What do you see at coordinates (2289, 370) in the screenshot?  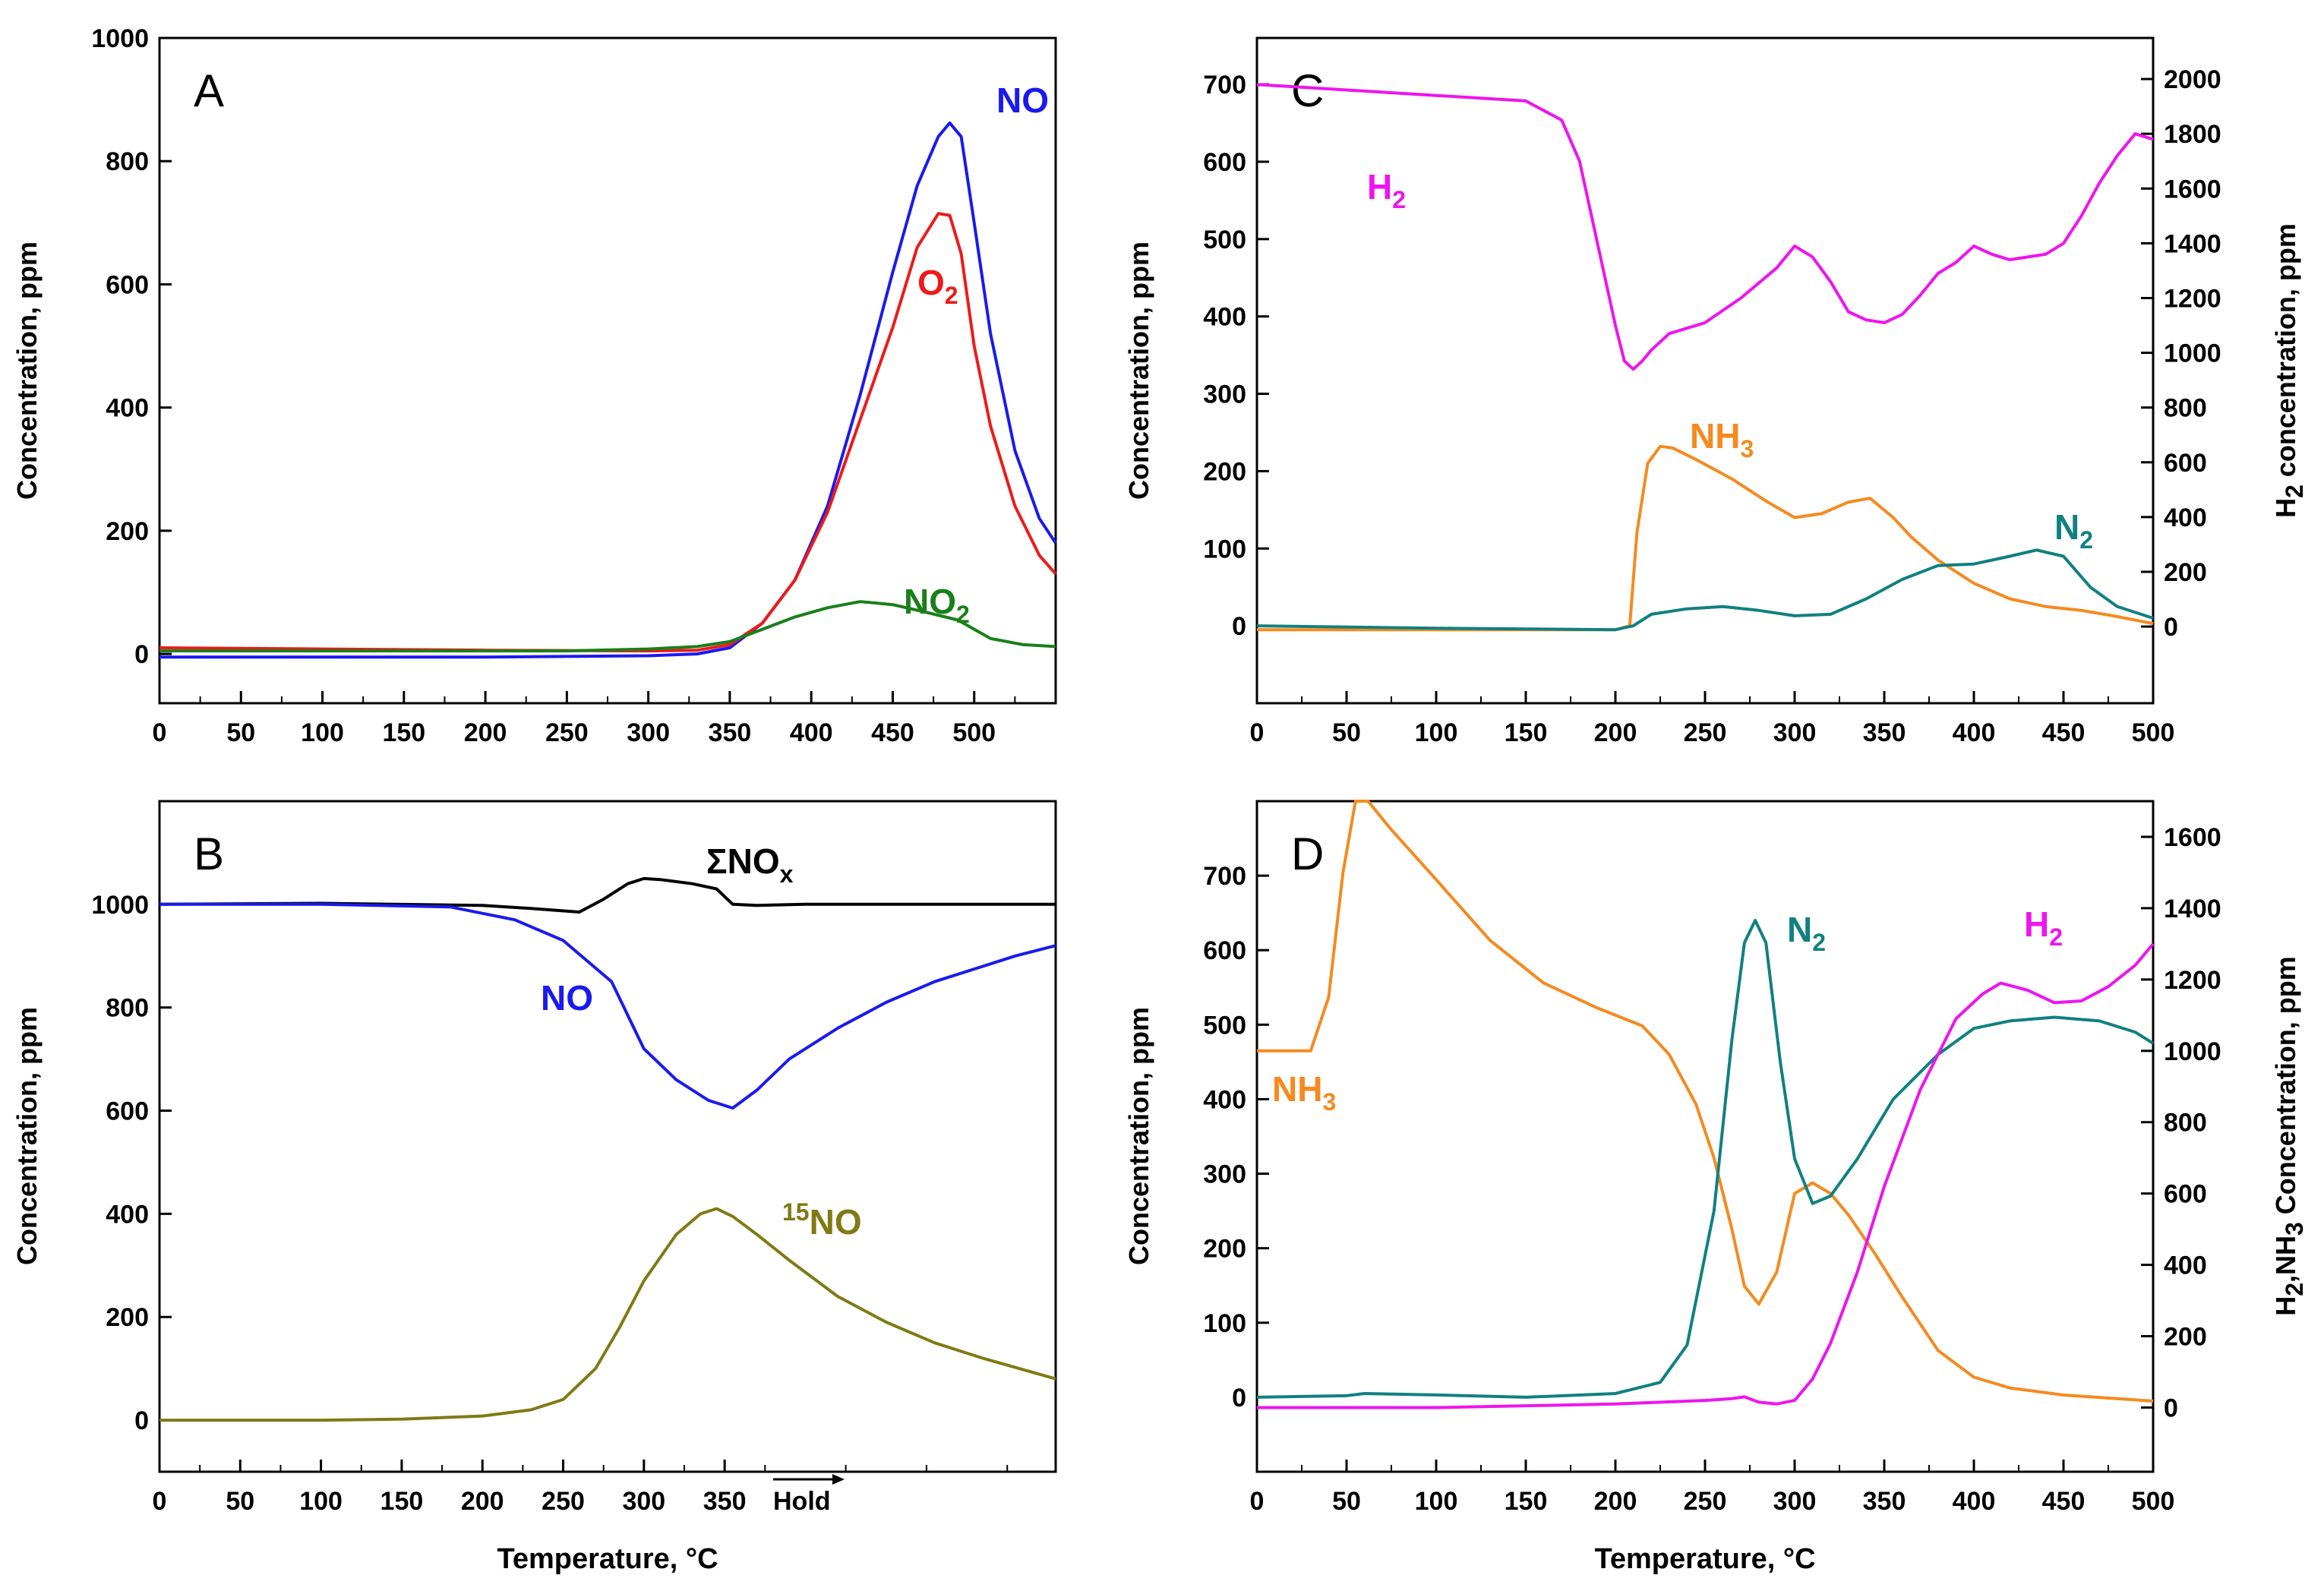 I see `panel-c-y2-axis-label: H2 concentration, ppm` at bounding box center [2289, 370].